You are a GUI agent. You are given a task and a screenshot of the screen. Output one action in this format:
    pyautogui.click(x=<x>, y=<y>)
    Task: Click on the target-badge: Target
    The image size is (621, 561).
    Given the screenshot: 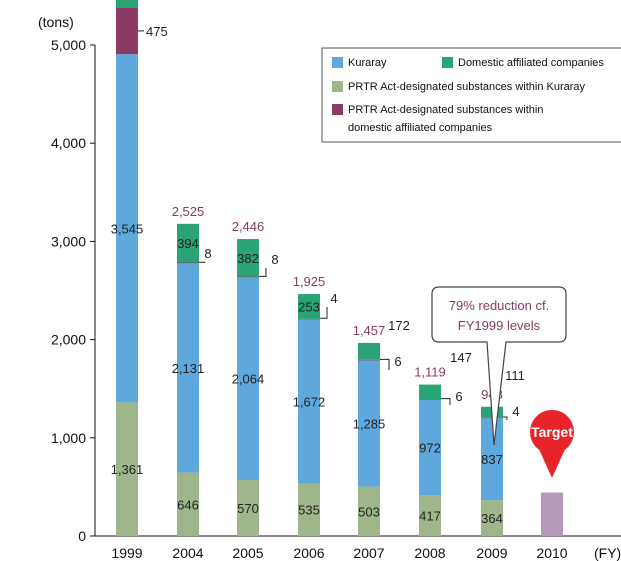 What is the action you would take?
    pyautogui.click(x=552, y=444)
    